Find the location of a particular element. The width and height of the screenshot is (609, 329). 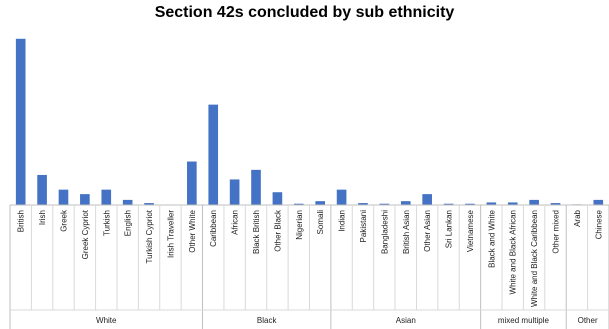

bar-other-white is located at coordinates (192, 183).